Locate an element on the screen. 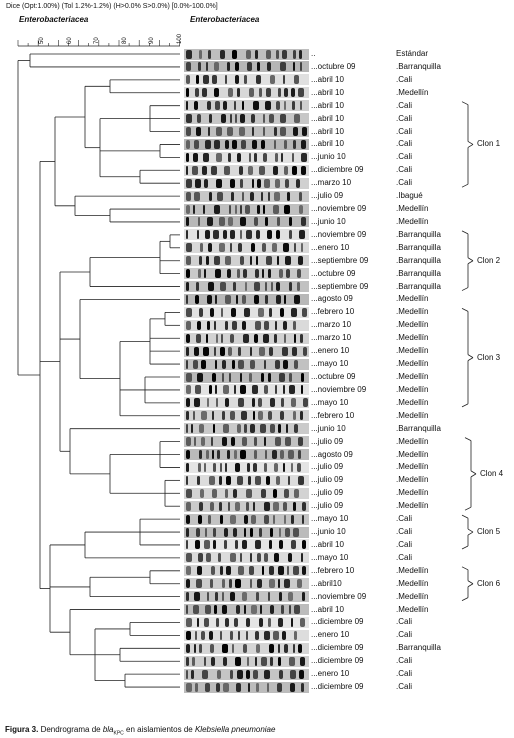 The height and width of the screenshot is (738, 514). isolate-date: ...enero 10 is located at coordinates (330, 674).